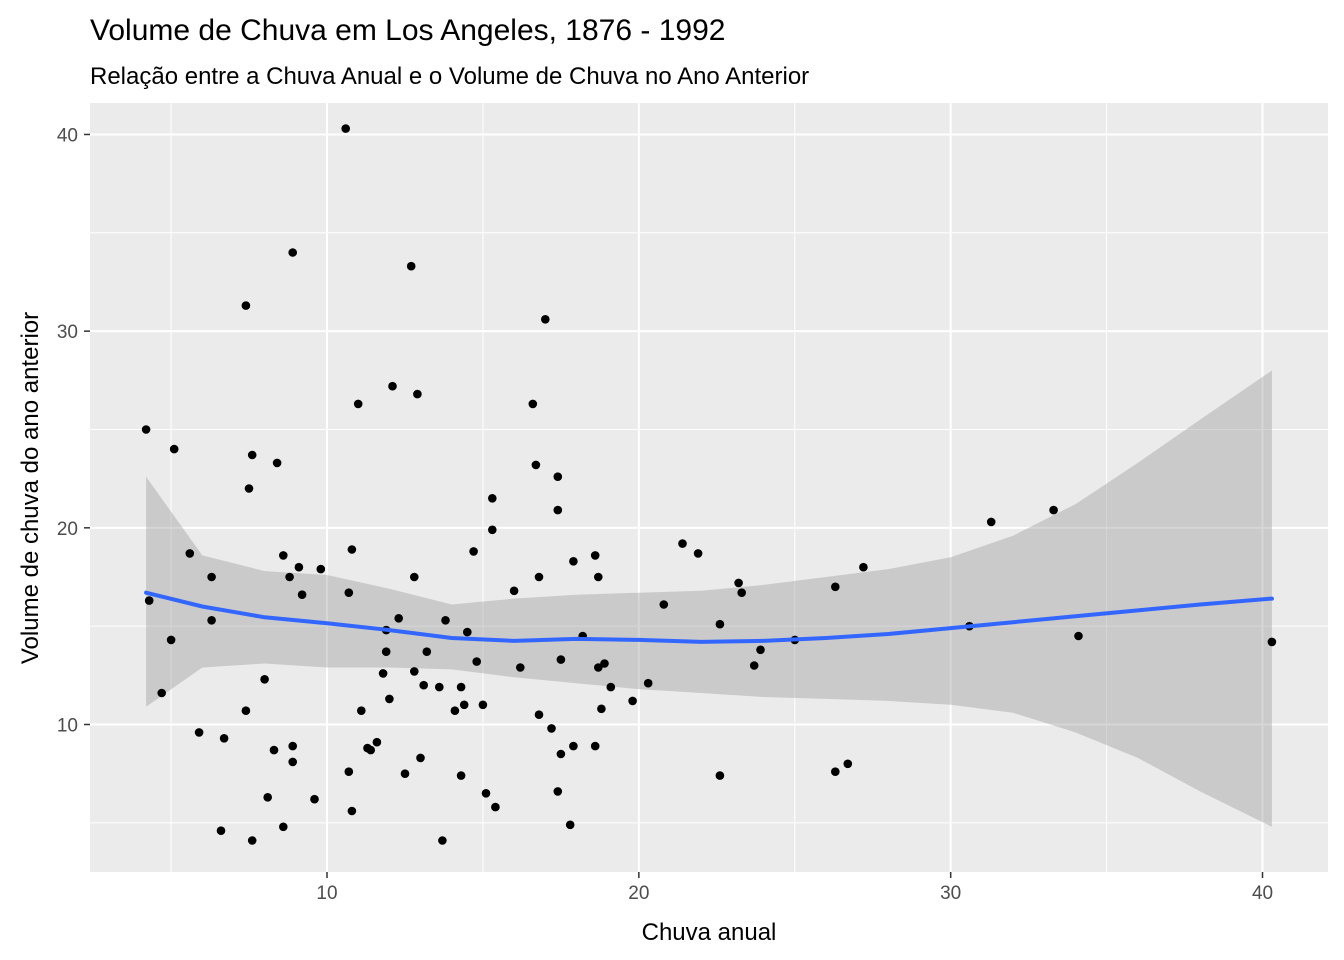  Describe the element at coordinates (950, 893) in the screenshot. I see `x-tick-label: 30` at that location.